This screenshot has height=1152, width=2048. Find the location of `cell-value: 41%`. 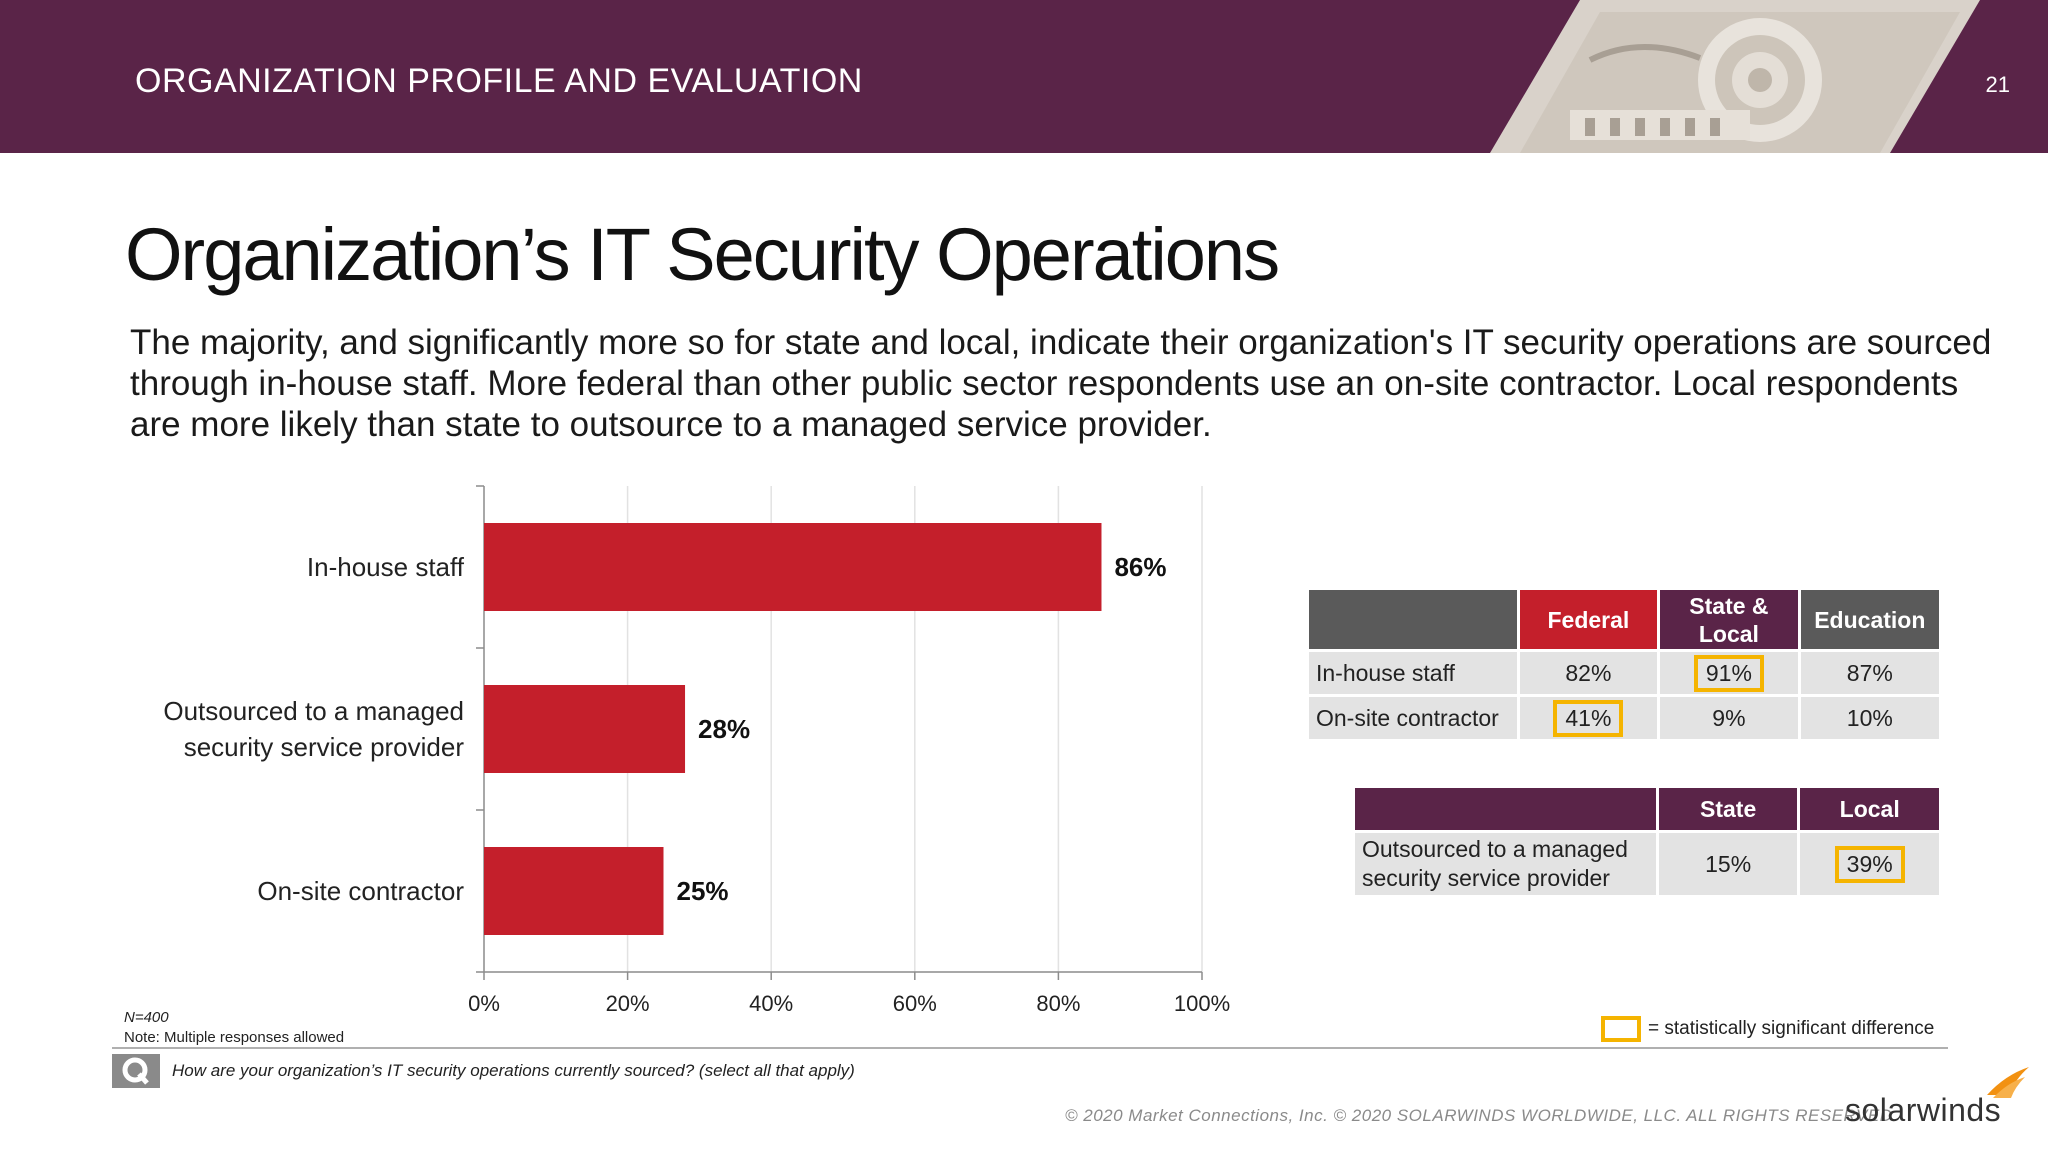

cell-value: 41% is located at coordinates (1588, 718).